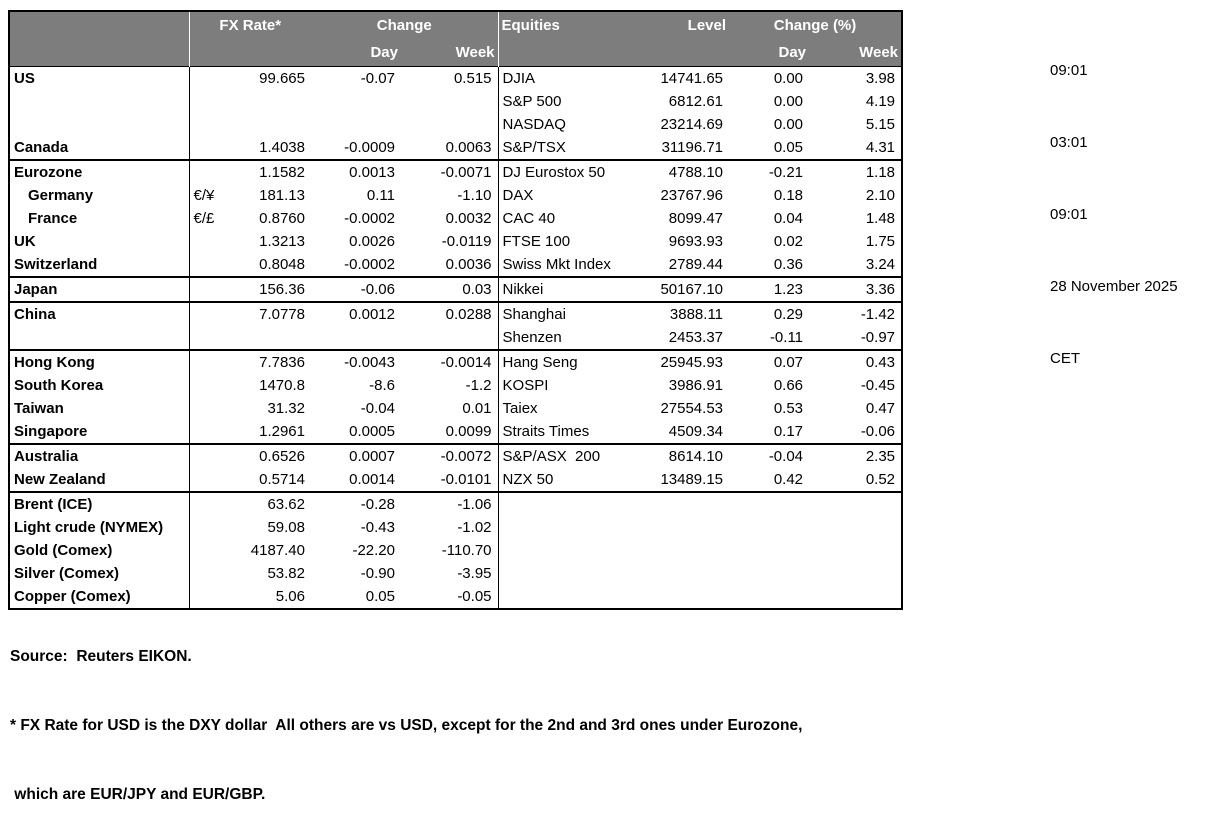 The image size is (1208, 829). What do you see at coordinates (282, 218) in the screenshot?
I see `fx-rate-cell: 0.8760` at bounding box center [282, 218].